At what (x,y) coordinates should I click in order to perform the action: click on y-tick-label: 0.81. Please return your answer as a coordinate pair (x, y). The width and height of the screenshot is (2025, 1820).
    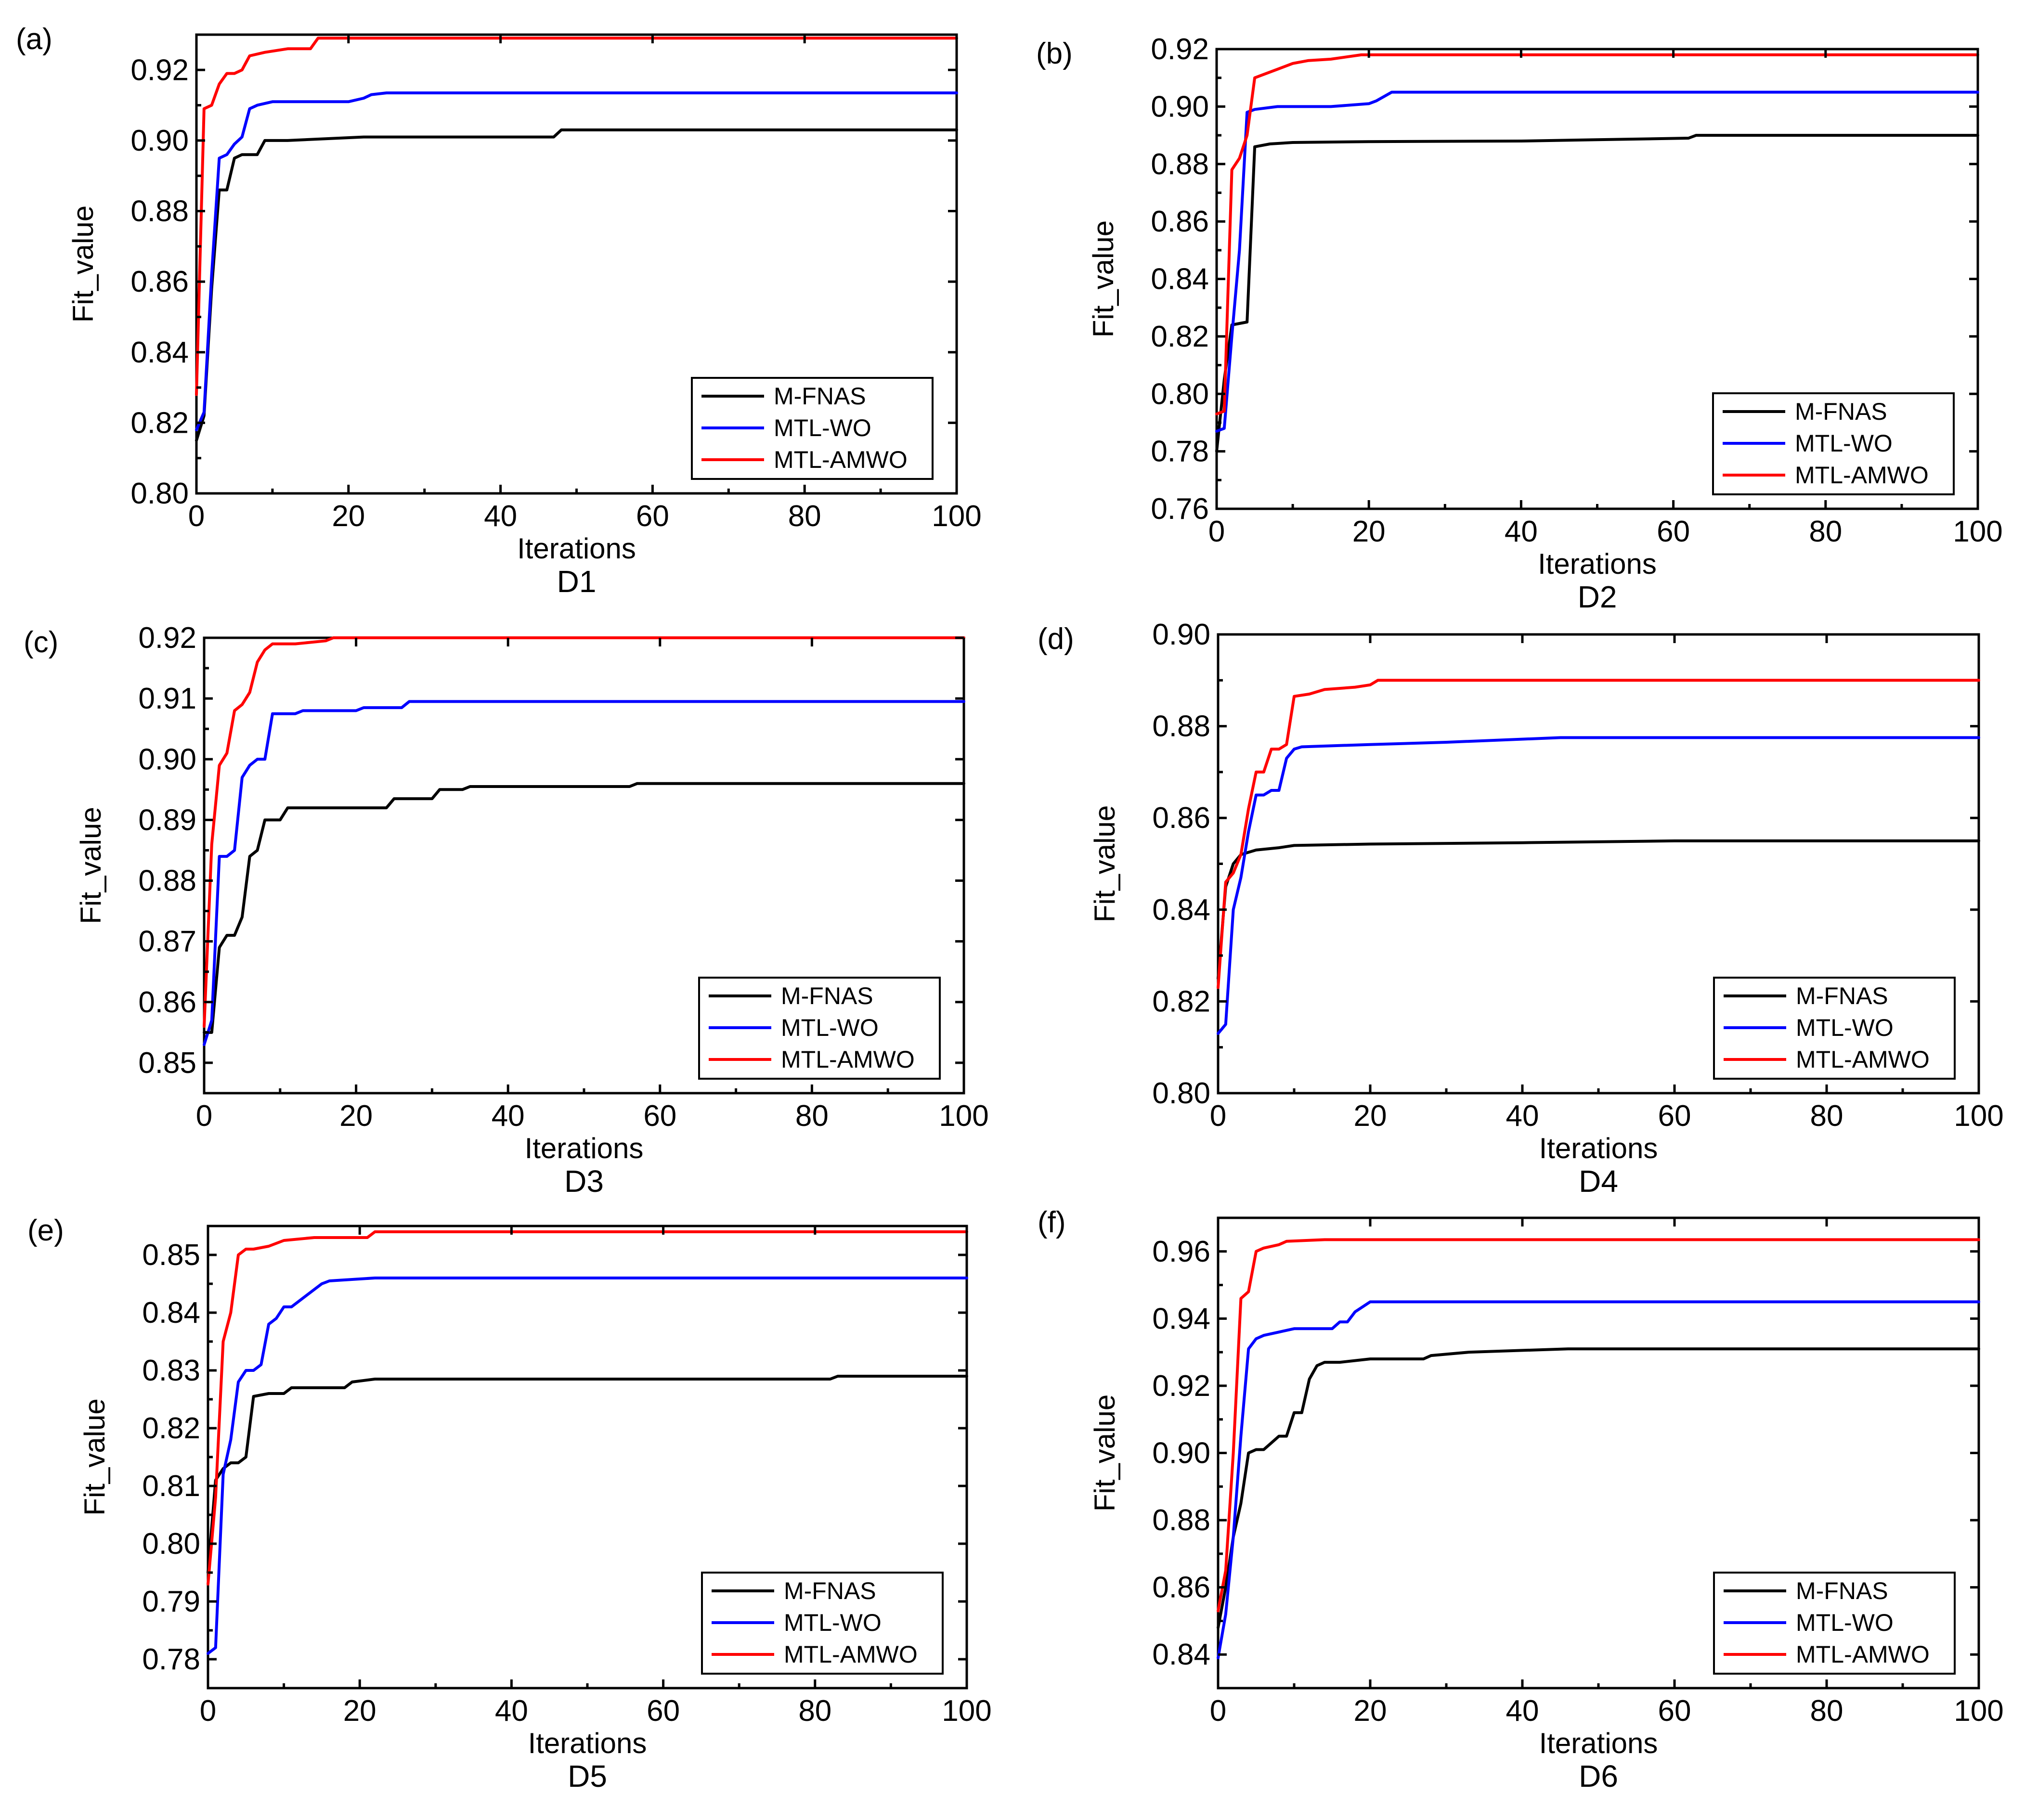
    Looking at the image, I should click on (171, 1487).